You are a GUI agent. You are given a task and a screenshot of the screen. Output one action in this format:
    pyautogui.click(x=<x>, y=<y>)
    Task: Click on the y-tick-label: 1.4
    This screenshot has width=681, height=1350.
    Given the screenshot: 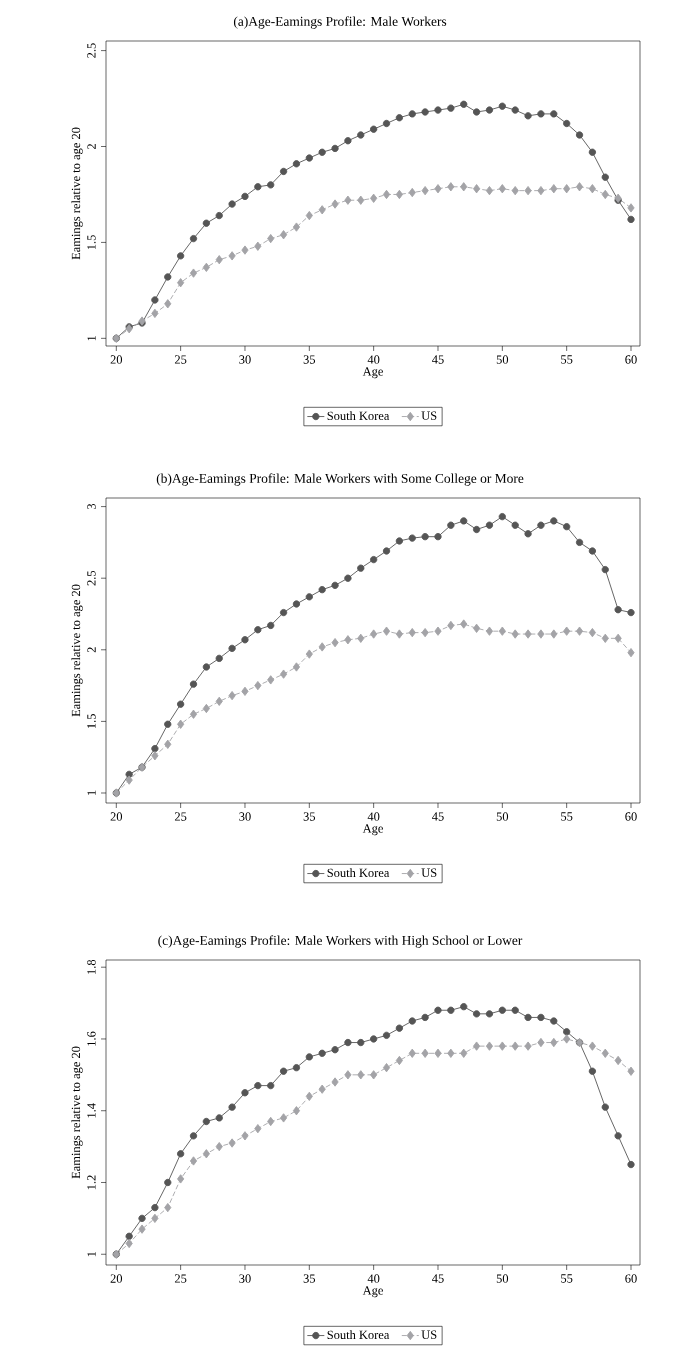 What is the action you would take?
    pyautogui.click(x=91, y=1110)
    